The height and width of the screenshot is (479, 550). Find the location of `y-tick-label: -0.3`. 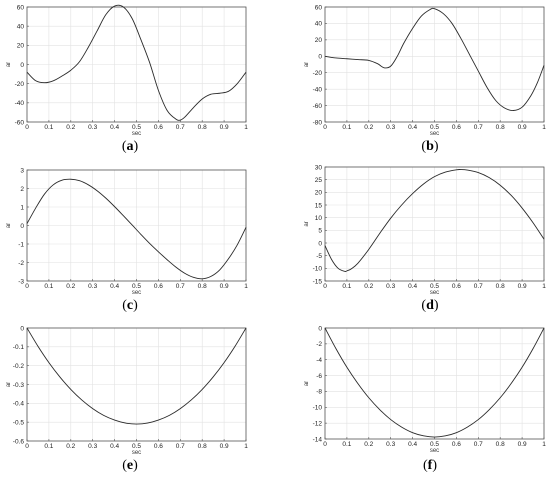

y-tick-label: -0.3 is located at coordinates (19, 385).